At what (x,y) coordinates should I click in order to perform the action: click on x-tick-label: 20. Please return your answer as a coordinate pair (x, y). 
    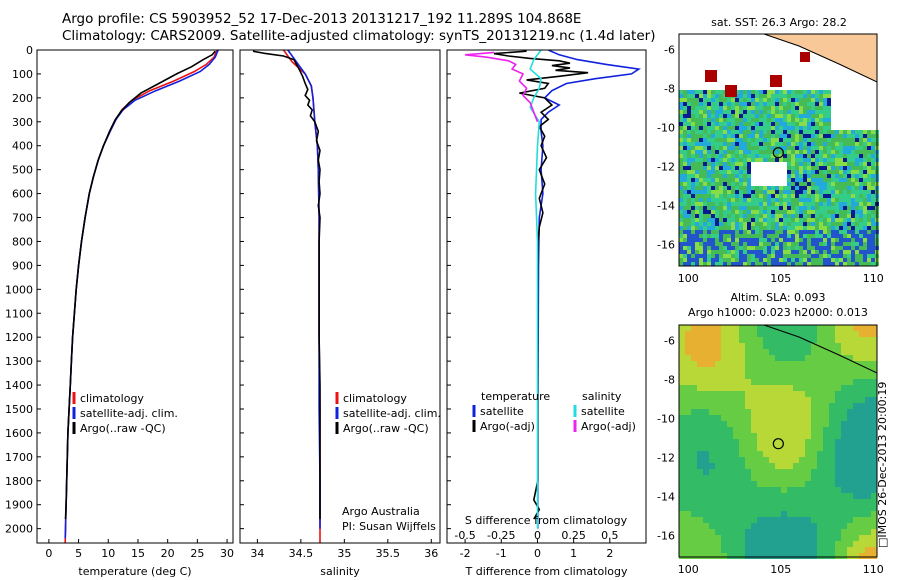
    Looking at the image, I should click on (168, 553).